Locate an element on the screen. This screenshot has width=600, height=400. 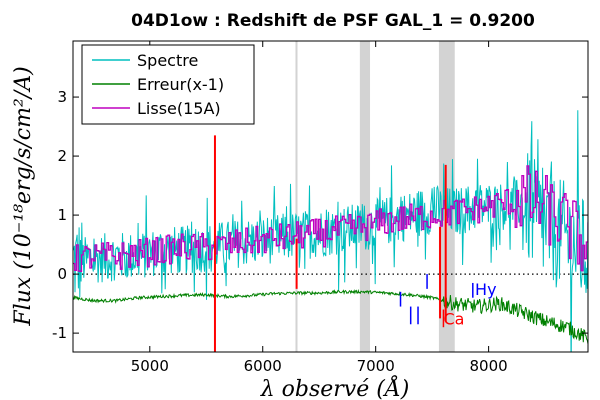
legend-label-erreur: Erreur(x-1) is located at coordinates (180, 84).